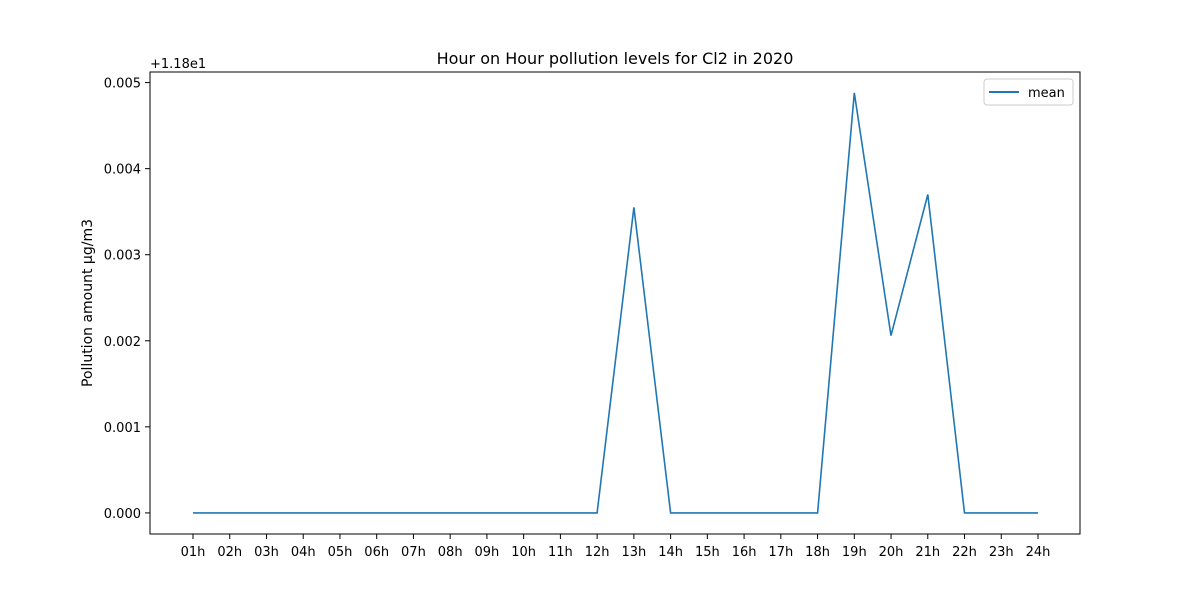 Image resolution: width=1200 pixels, height=600 pixels. I want to click on x-tick-label: 24h, so click(1038, 552).